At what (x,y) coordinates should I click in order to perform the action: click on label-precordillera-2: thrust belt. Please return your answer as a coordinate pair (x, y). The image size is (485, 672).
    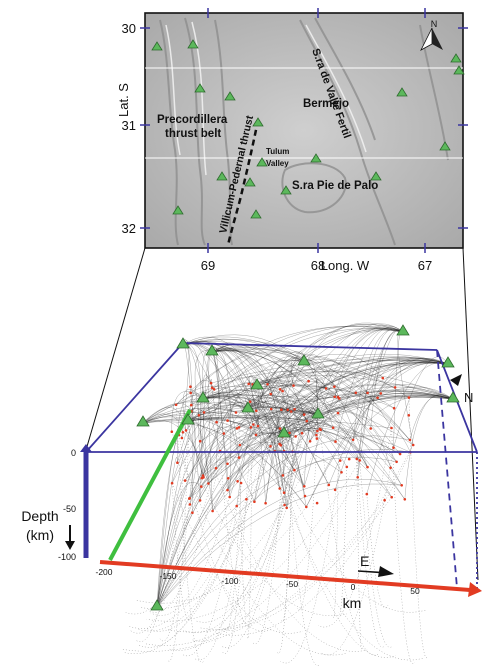
    Looking at the image, I should click on (193, 134).